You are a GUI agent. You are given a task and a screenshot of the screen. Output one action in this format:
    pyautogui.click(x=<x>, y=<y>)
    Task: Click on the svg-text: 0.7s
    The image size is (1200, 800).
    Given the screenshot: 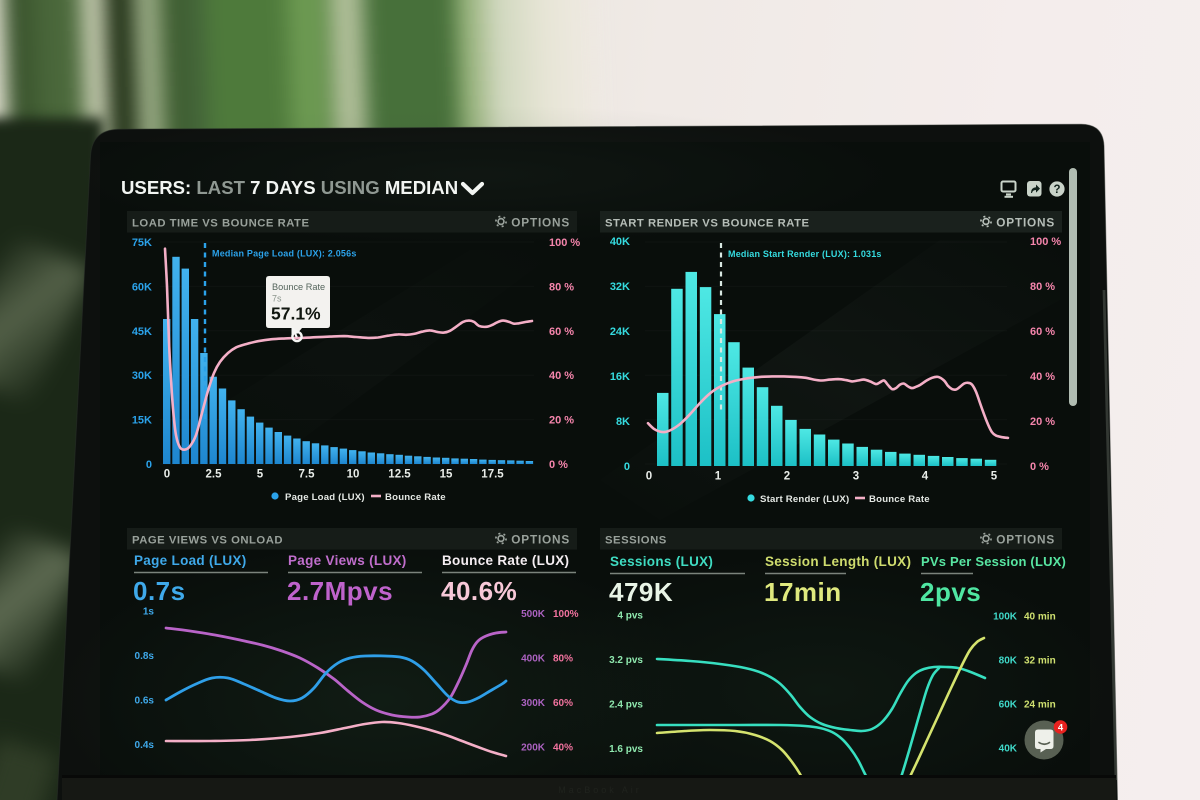 What is the action you would take?
    pyautogui.click(x=159, y=591)
    